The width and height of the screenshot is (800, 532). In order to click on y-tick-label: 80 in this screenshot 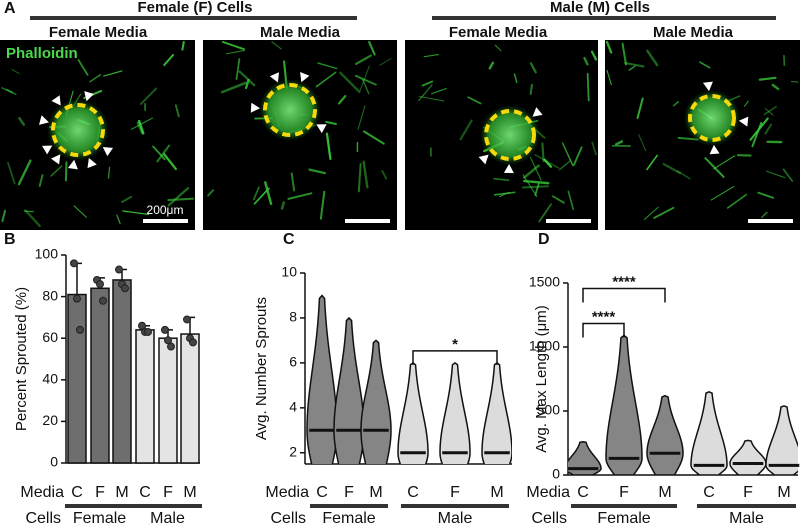, I will do `click(50, 295)`.